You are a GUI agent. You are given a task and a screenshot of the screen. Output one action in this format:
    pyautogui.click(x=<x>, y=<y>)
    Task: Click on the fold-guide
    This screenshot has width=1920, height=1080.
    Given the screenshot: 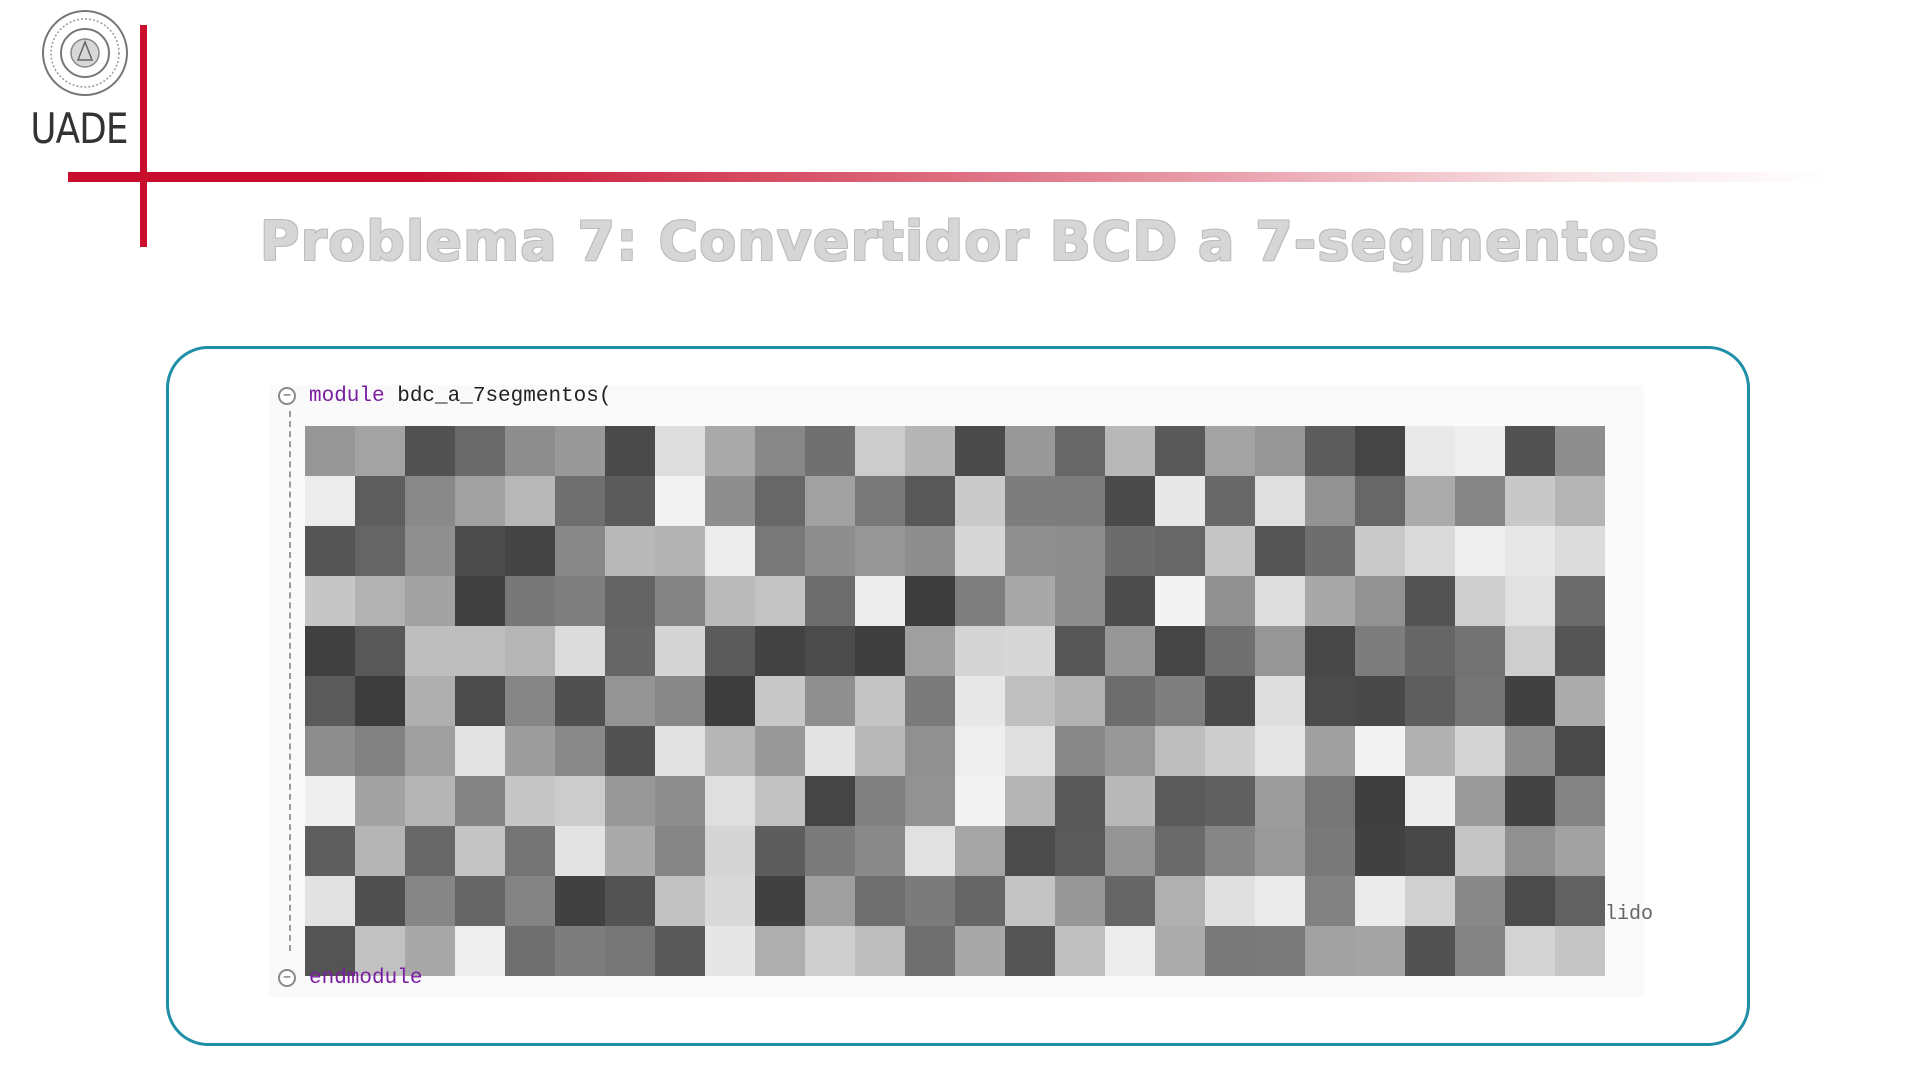 What is the action you would take?
    pyautogui.click(x=290, y=681)
    